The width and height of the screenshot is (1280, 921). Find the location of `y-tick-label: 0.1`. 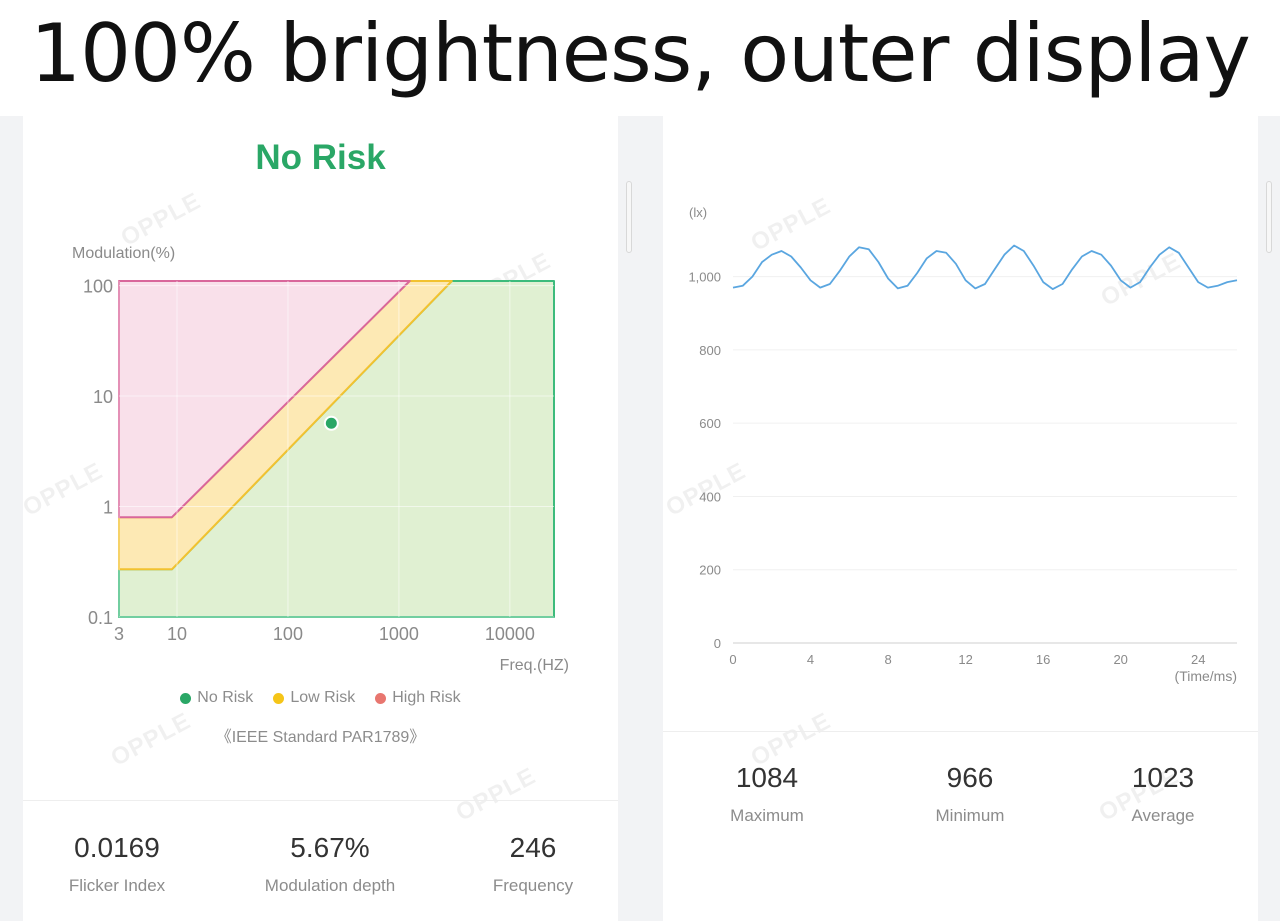

y-tick-label: 0.1 is located at coordinates (100, 618).